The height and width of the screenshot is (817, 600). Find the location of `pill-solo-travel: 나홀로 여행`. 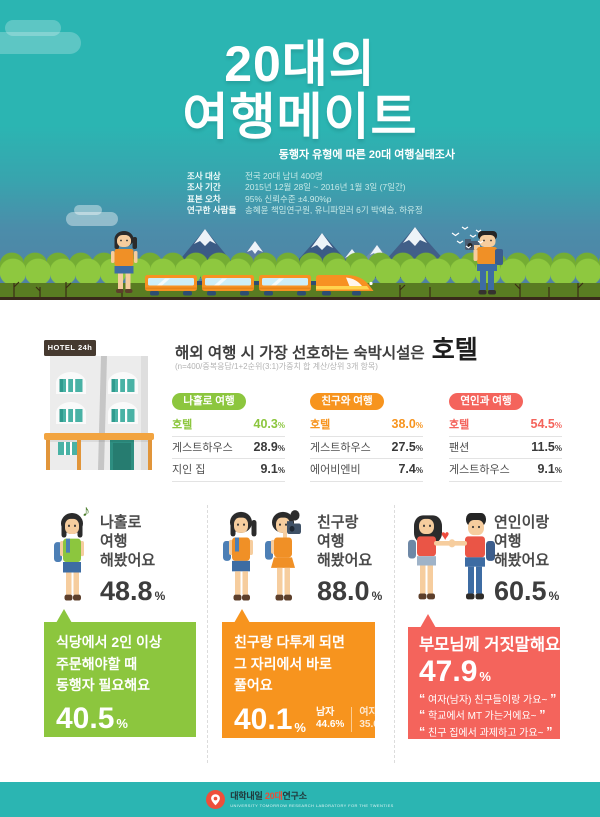

pill-solo-travel: 나홀로 여행 is located at coordinates (209, 401).